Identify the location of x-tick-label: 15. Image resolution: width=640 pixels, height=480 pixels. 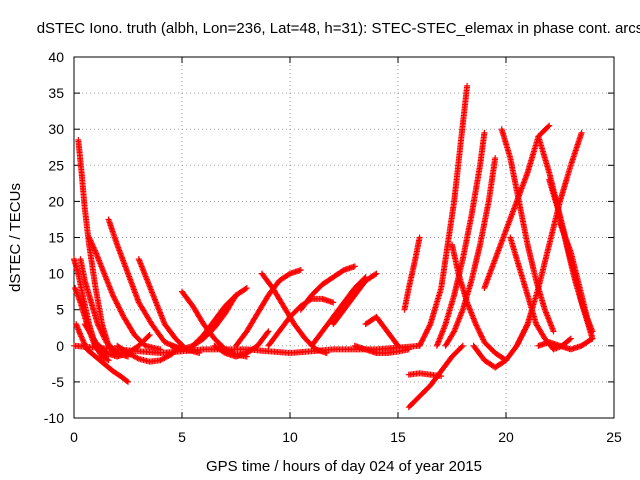
(398, 437).